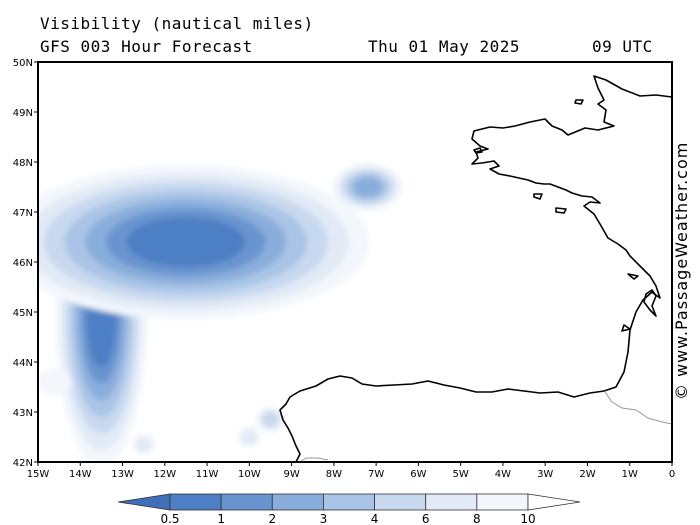 This screenshot has width=700, height=525. What do you see at coordinates (270, 419) in the screenshot?
I see `fog-galicia-42-8n` at bounding box center [270, 419].